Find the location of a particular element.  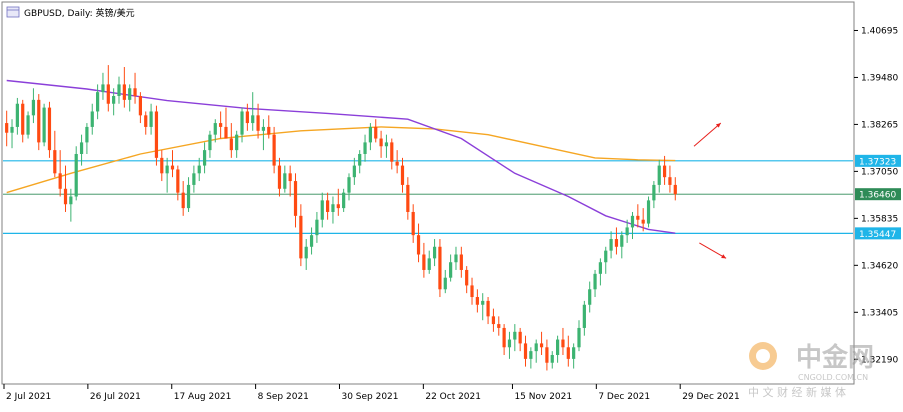

trend-arrow-line is located at coordinates (707, 134).